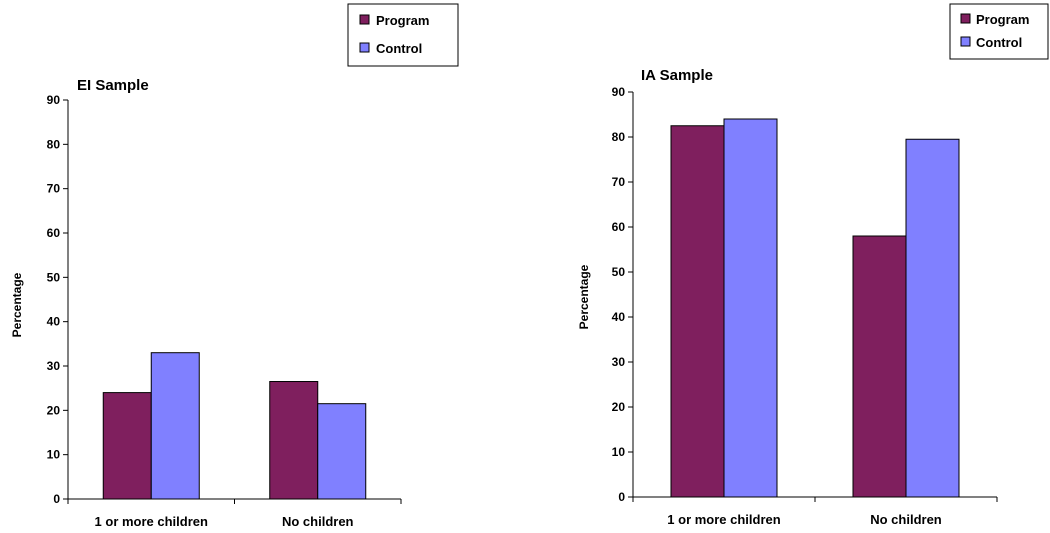  Describe the element at coordinates (1002, 19) in the screenshot. I see `legend-label-program-ia: Program` at that location.